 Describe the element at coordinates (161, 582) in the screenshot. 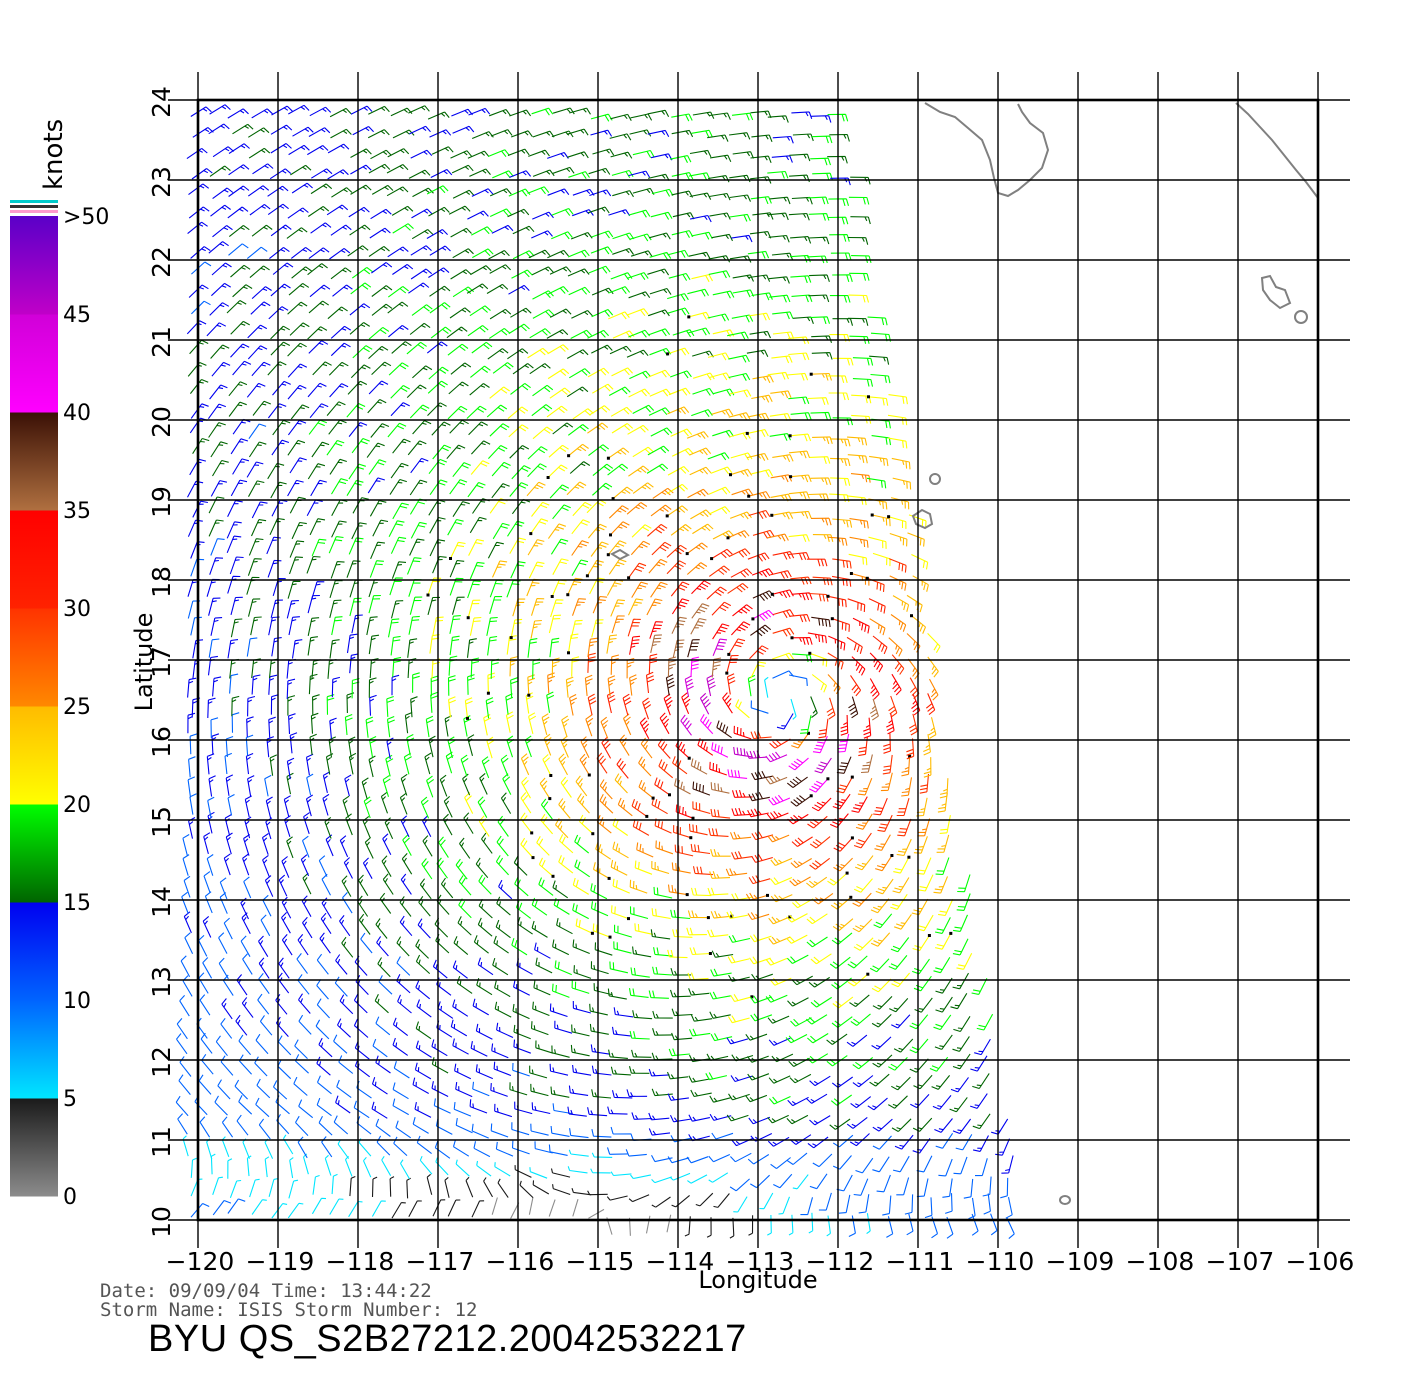

I see `y-tick-label: 18` at that location.